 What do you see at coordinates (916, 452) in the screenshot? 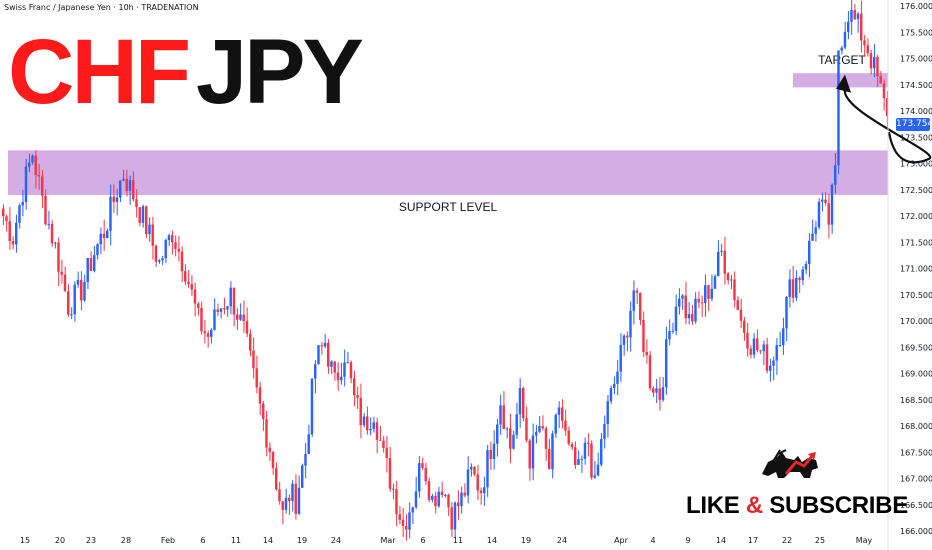
I see `price-tick-label: 167.500` at bounding box center [916, 452].